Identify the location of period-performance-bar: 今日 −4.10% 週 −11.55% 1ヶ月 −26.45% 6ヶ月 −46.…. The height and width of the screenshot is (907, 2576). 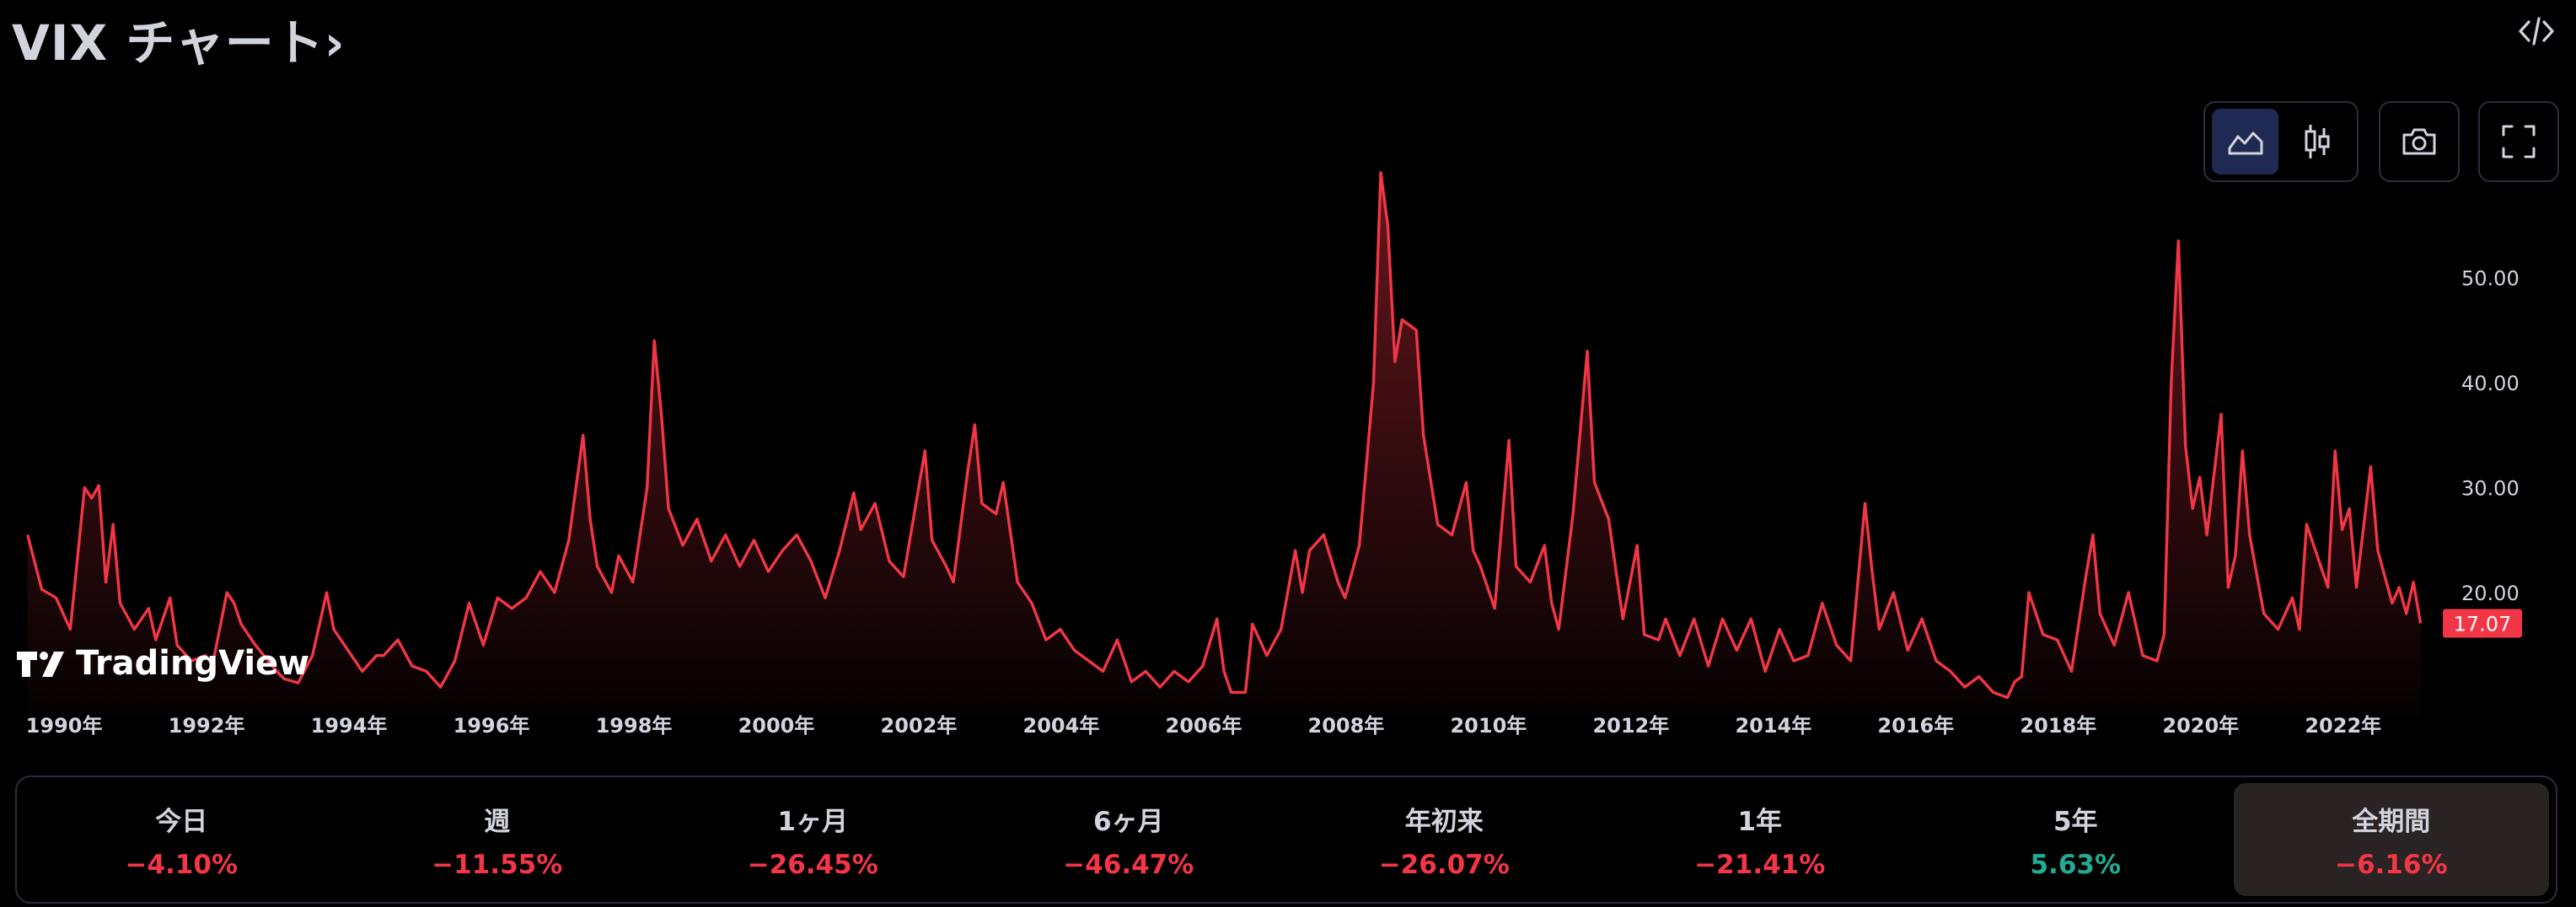
(1286, 840).